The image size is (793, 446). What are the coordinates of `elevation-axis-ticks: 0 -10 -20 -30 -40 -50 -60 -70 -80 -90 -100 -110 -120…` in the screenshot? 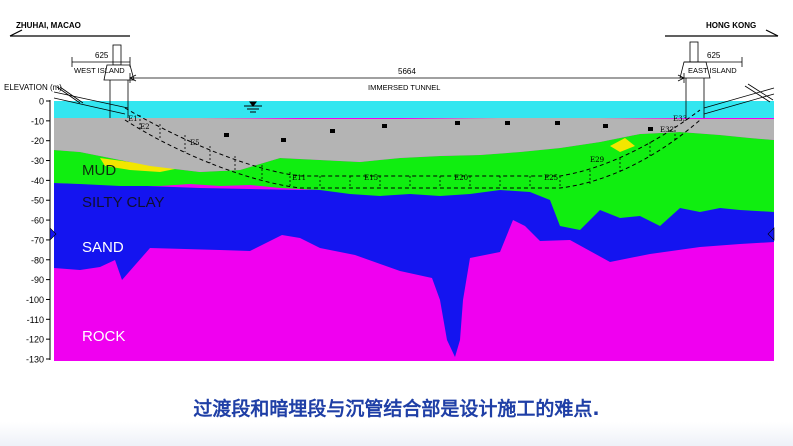 It's located at (38, 231).